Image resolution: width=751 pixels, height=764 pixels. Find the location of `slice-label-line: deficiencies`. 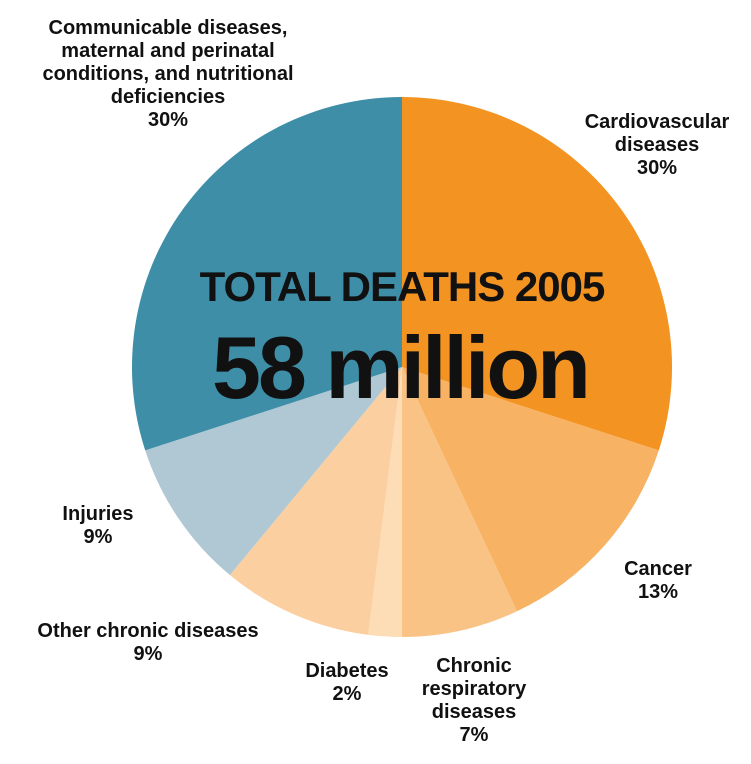

slice-label-line: deficiencies is located at coordinates (168, 97).